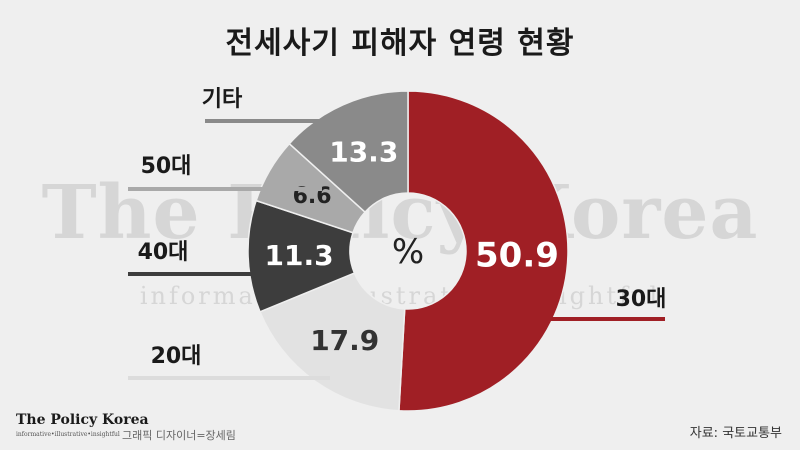  I want to click on source-note: 자료: 국토교통부, so click(735, 433).